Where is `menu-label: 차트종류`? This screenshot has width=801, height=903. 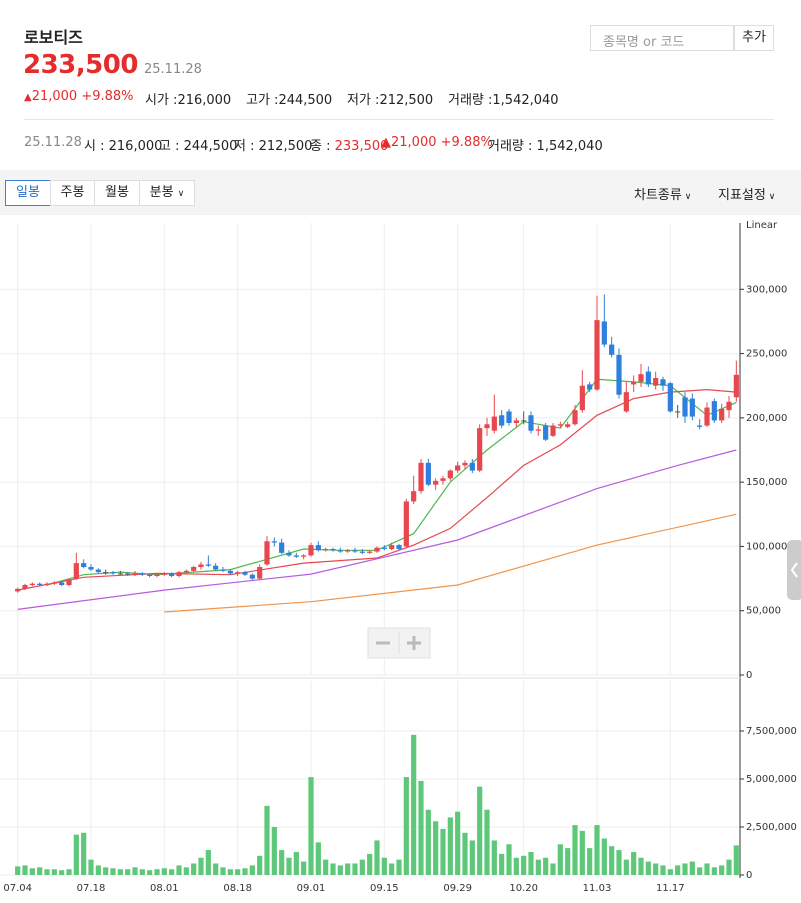
menu-label: 차트종류 is located at coordinates (658, 195).